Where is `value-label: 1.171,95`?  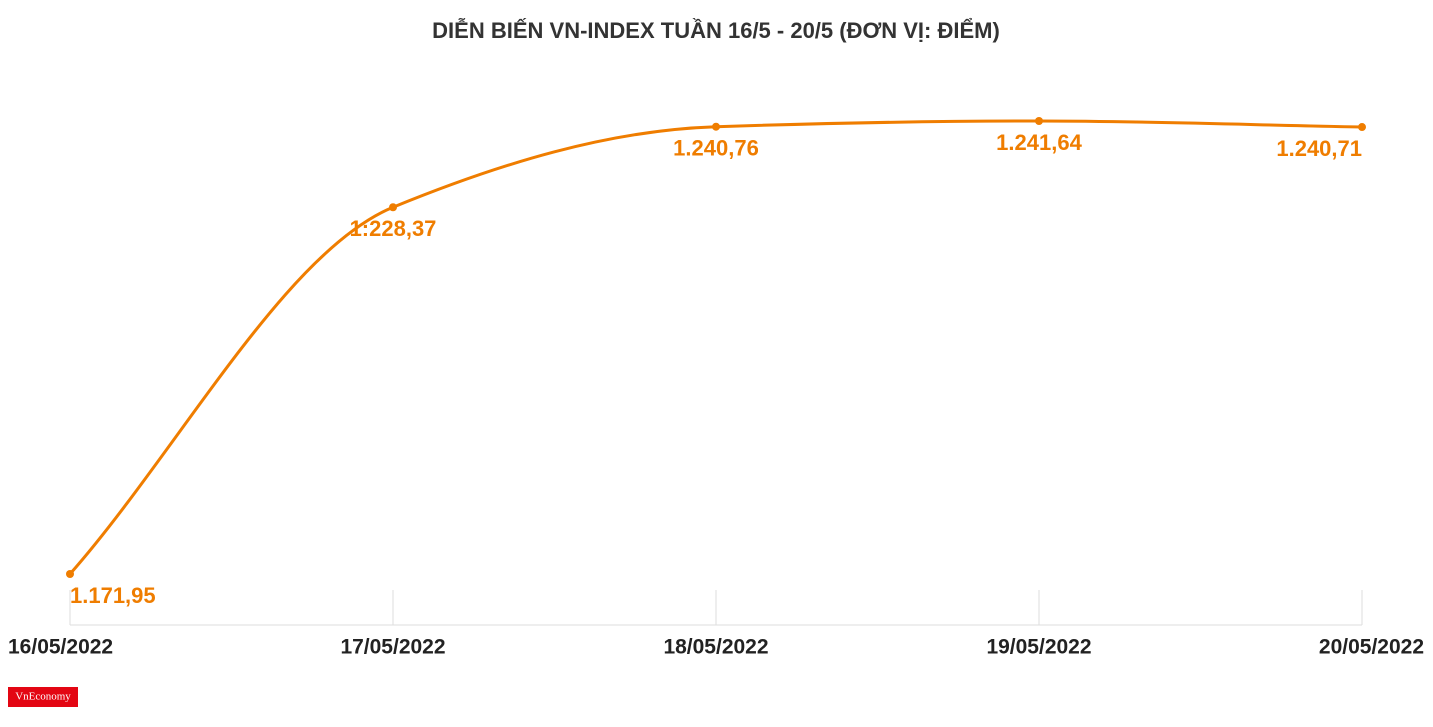 value-label: 1.171,95 is located at coordinates (113, 595).